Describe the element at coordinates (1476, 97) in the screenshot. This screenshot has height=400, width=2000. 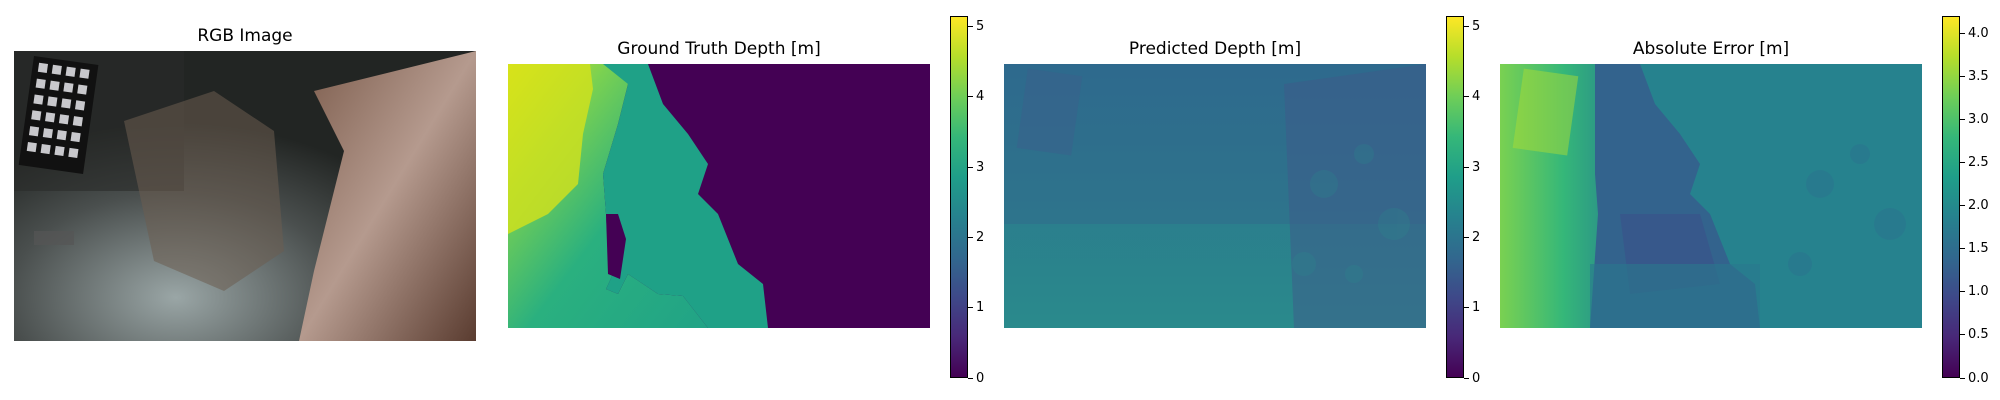
I see `pred-colorbar-tick-label: 4` at that location.